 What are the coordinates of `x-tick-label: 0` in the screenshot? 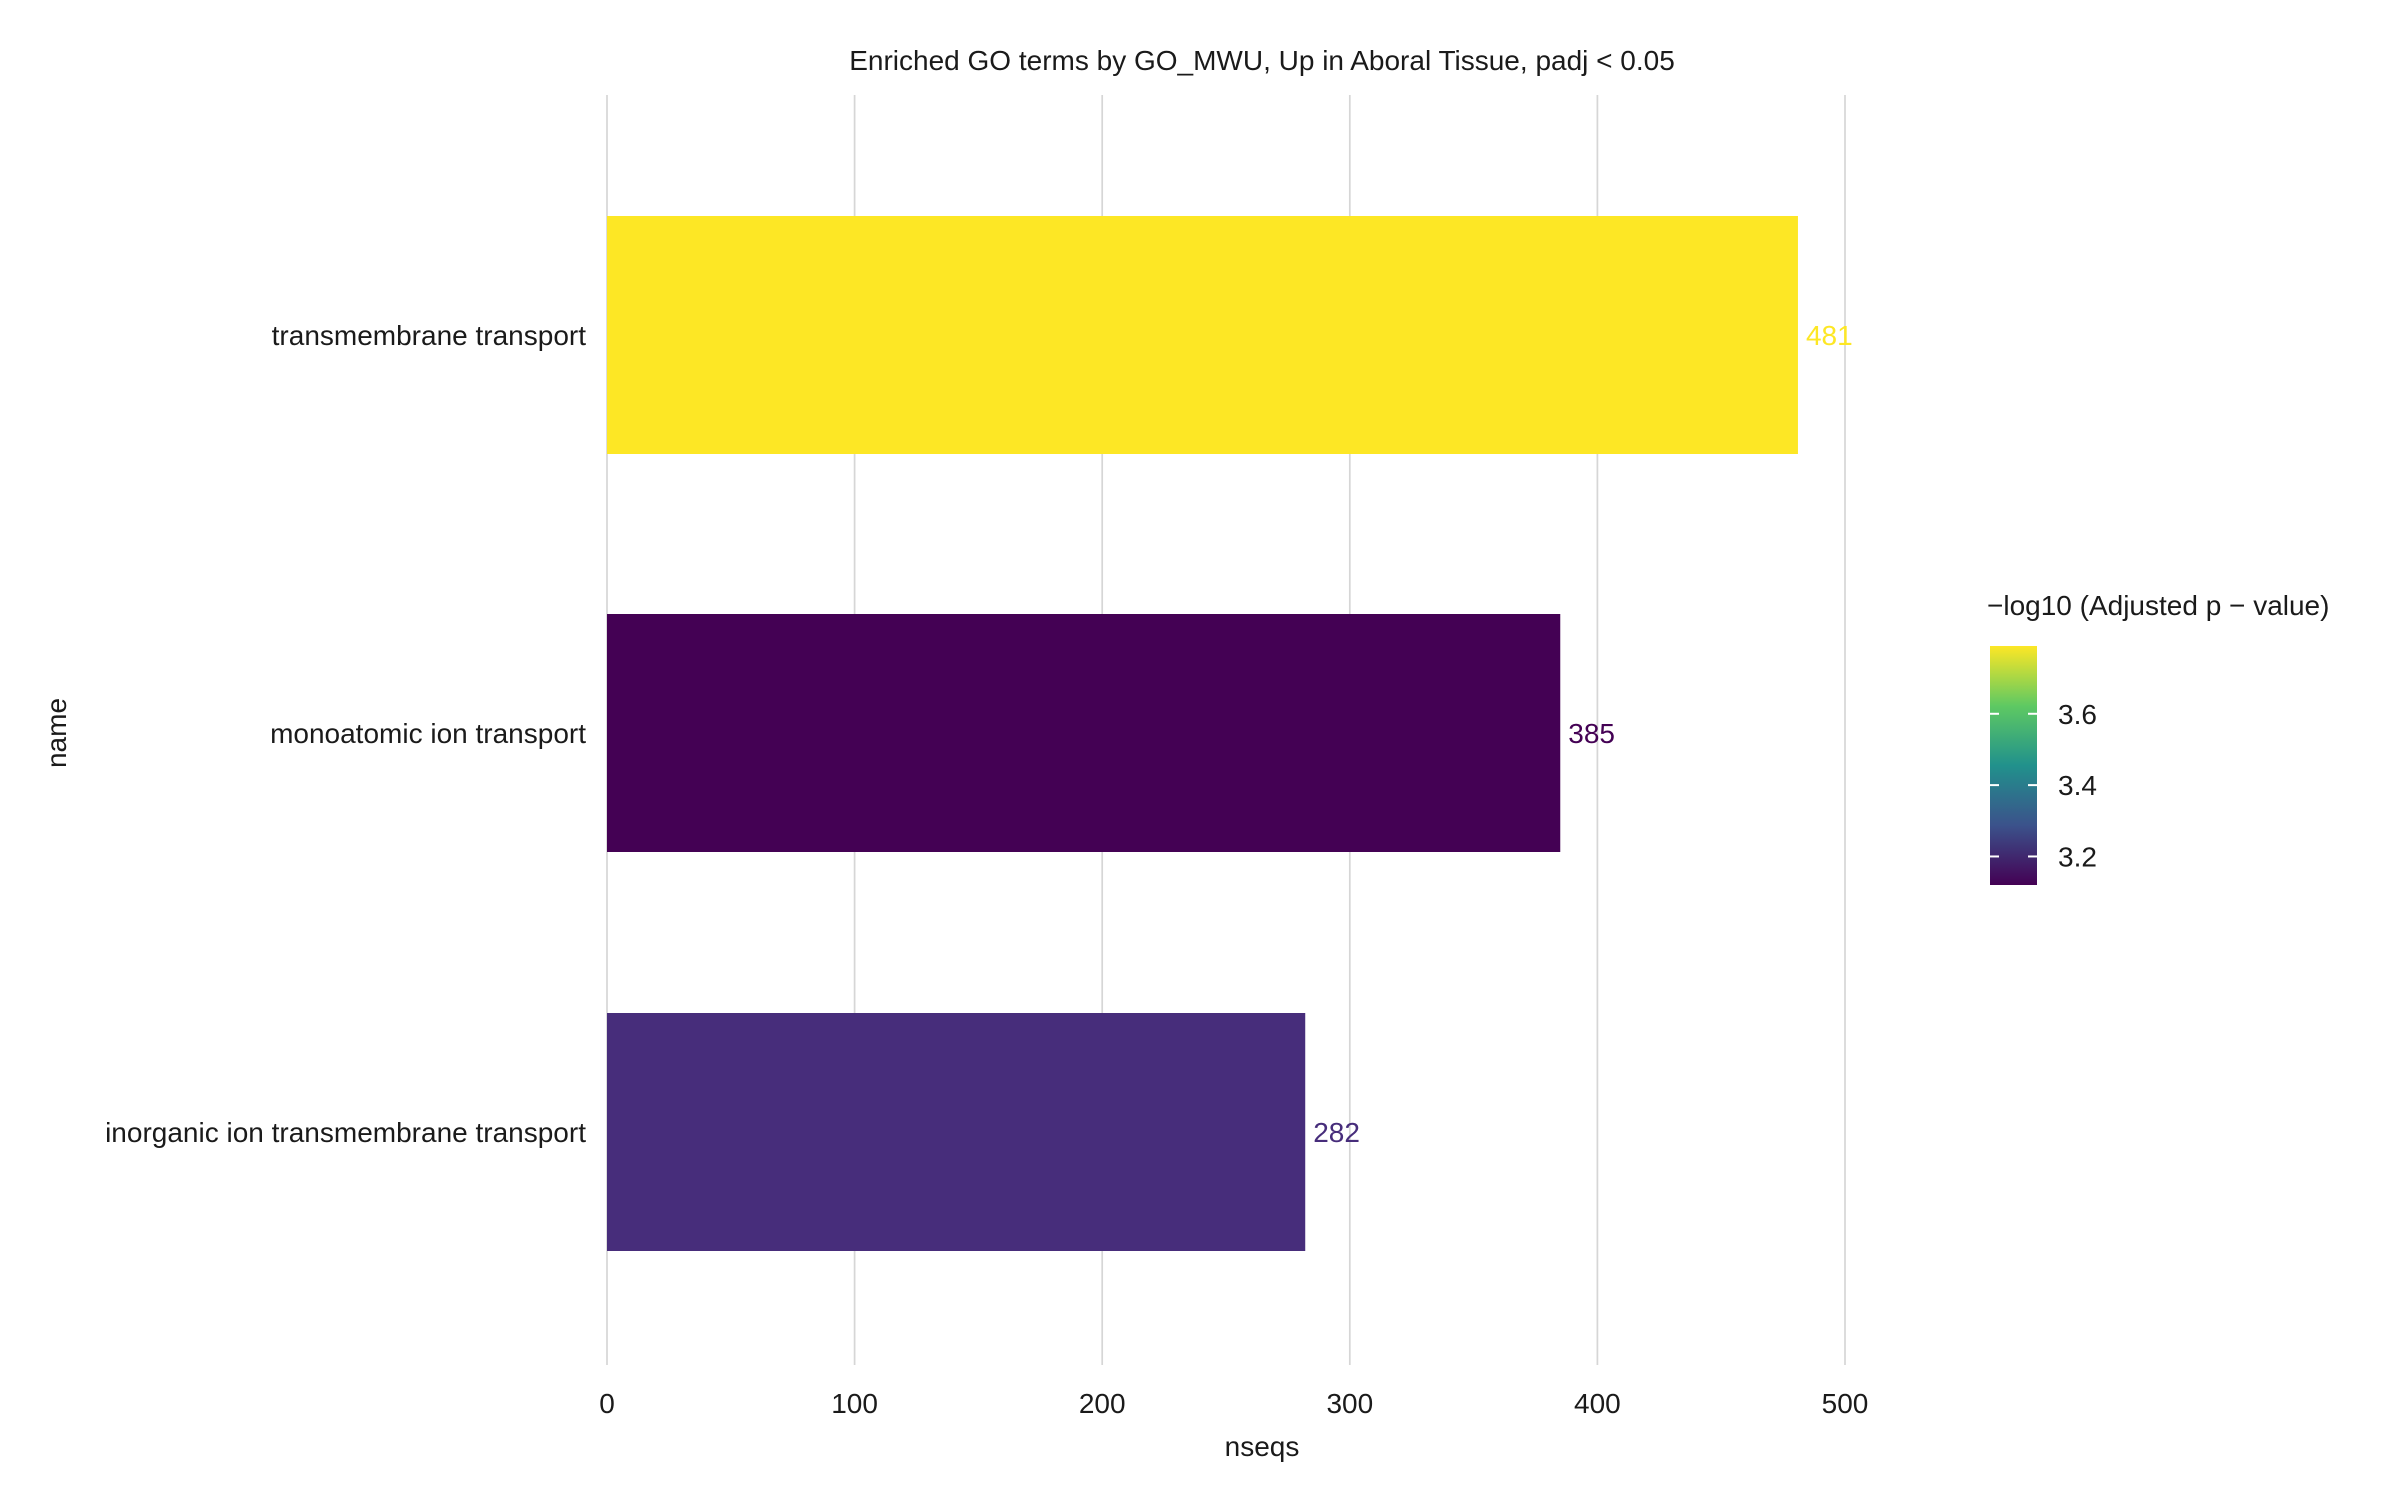 It's located at (607, 1403).